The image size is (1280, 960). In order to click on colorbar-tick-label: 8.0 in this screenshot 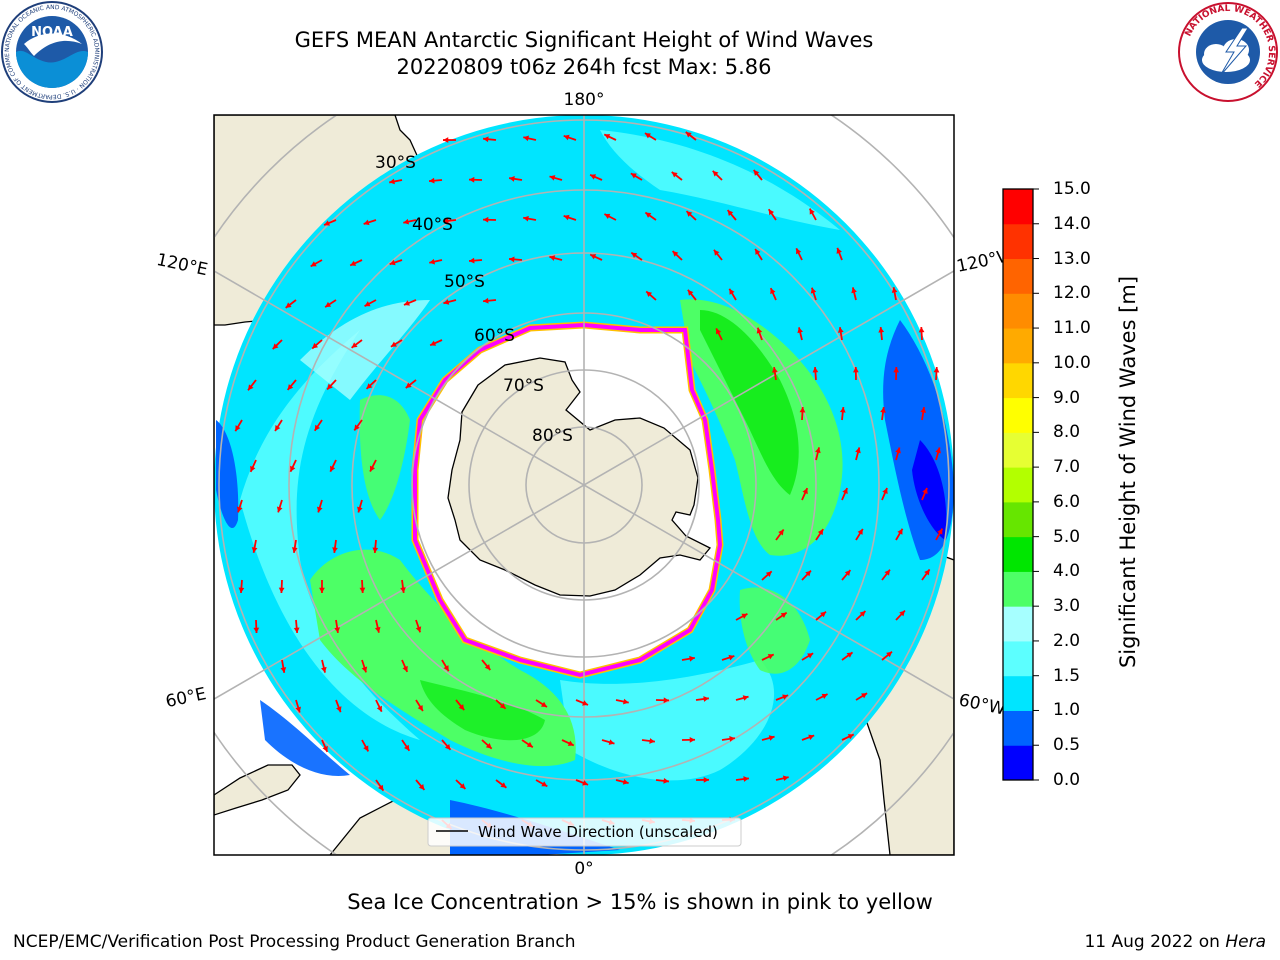, I will do `click(1067, 432)`.